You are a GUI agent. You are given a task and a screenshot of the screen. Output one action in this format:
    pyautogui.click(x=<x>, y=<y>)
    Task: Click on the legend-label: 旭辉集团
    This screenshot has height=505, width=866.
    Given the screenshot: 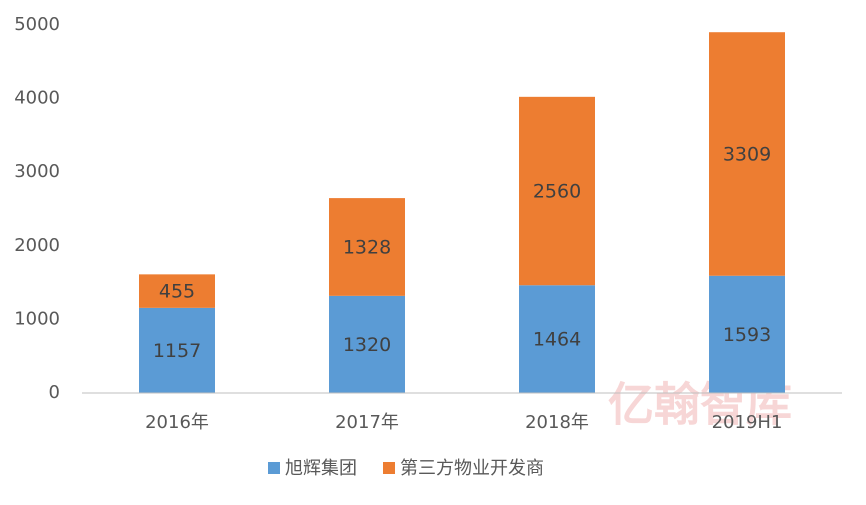 What is the action you would take?
    pyautogui.click(x=321, y=468)
    